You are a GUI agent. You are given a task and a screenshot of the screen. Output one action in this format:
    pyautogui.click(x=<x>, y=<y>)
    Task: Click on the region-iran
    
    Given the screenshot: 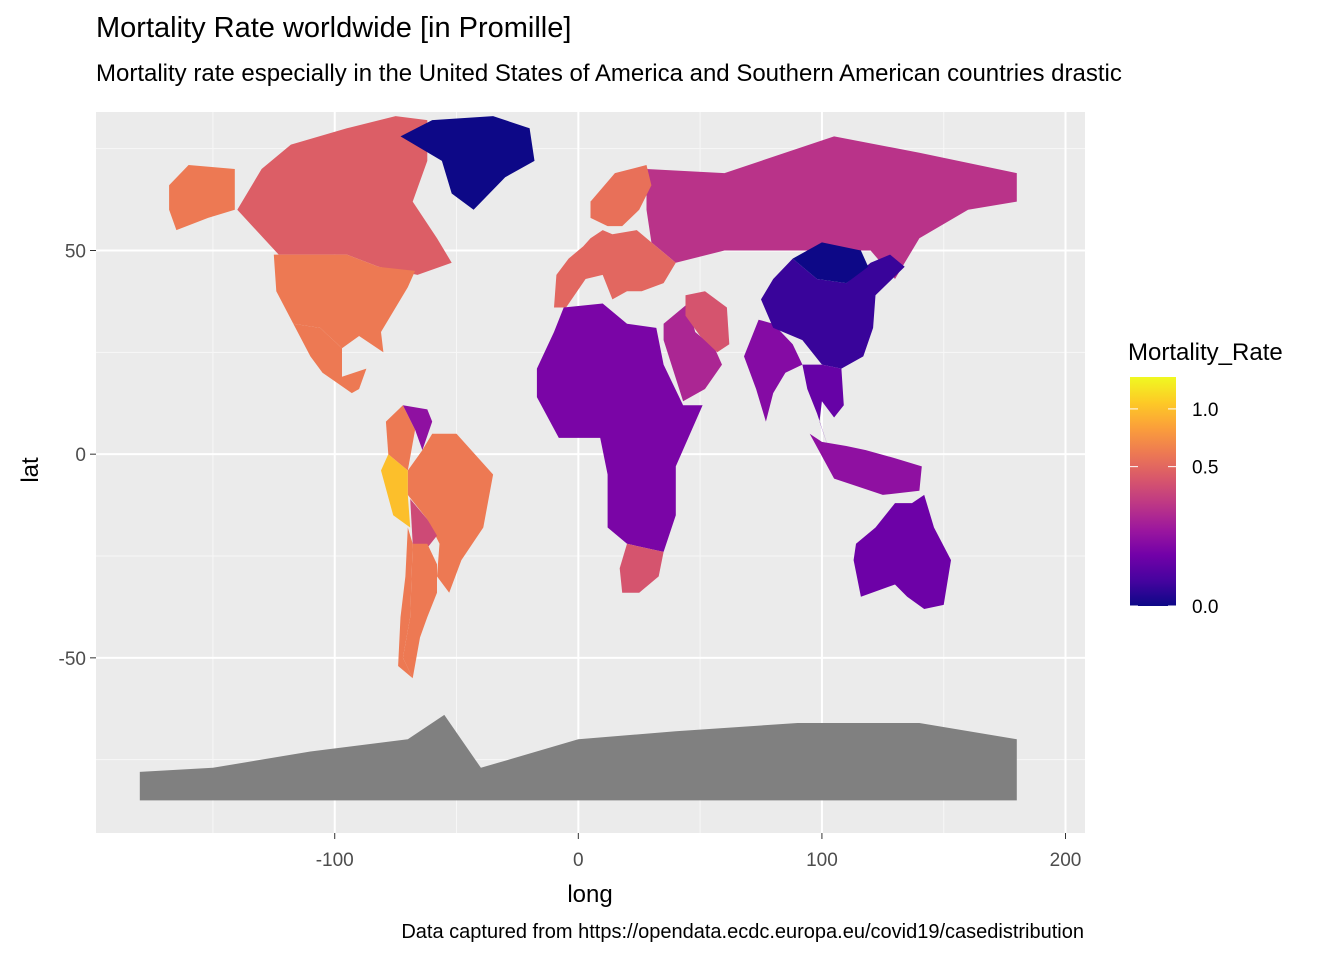 What is the action you would take?
    pyautogui.click(x=707, y=322)
    